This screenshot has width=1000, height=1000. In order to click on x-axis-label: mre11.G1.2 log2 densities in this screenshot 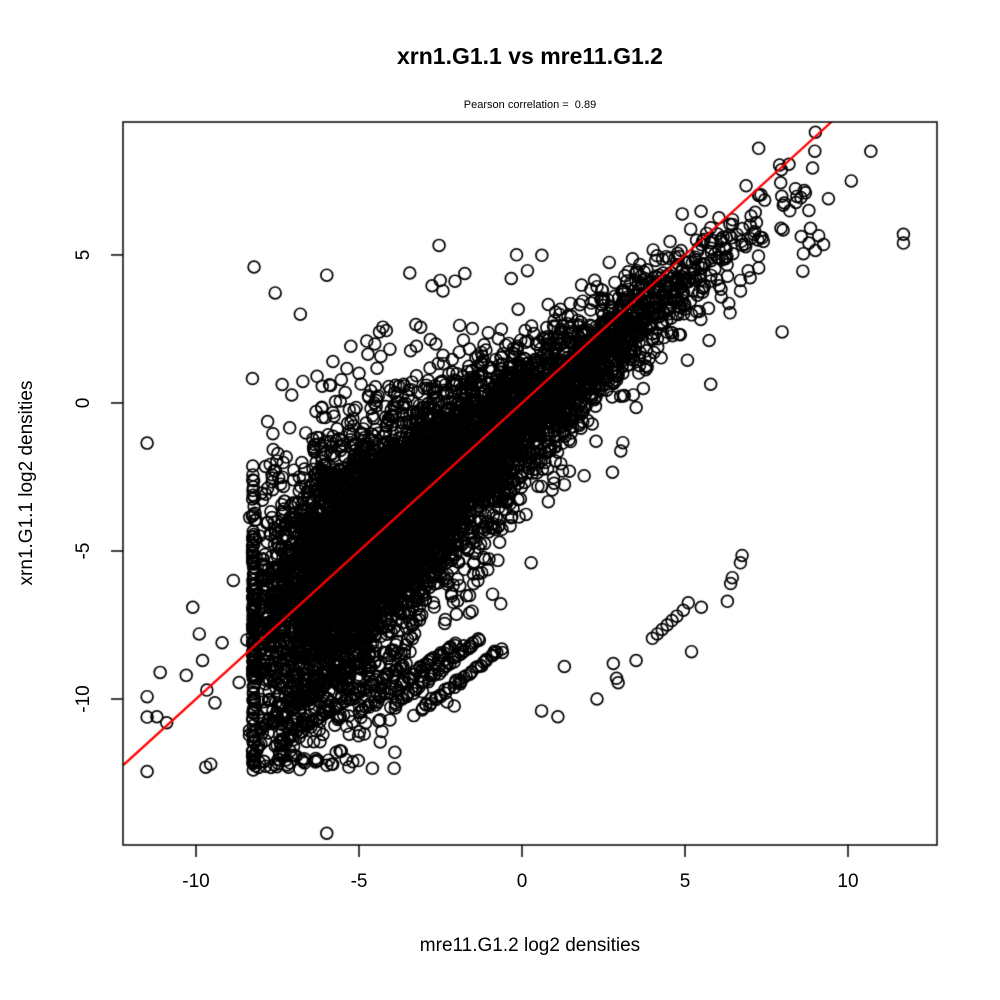, I will do `click(530, 945)`.